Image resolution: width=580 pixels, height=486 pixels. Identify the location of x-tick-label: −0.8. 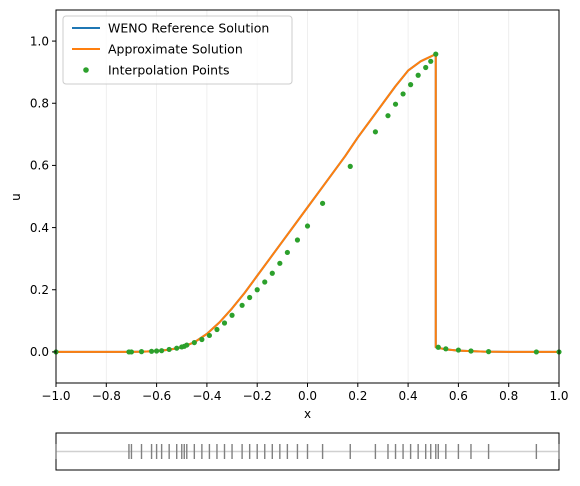
(106, 396).